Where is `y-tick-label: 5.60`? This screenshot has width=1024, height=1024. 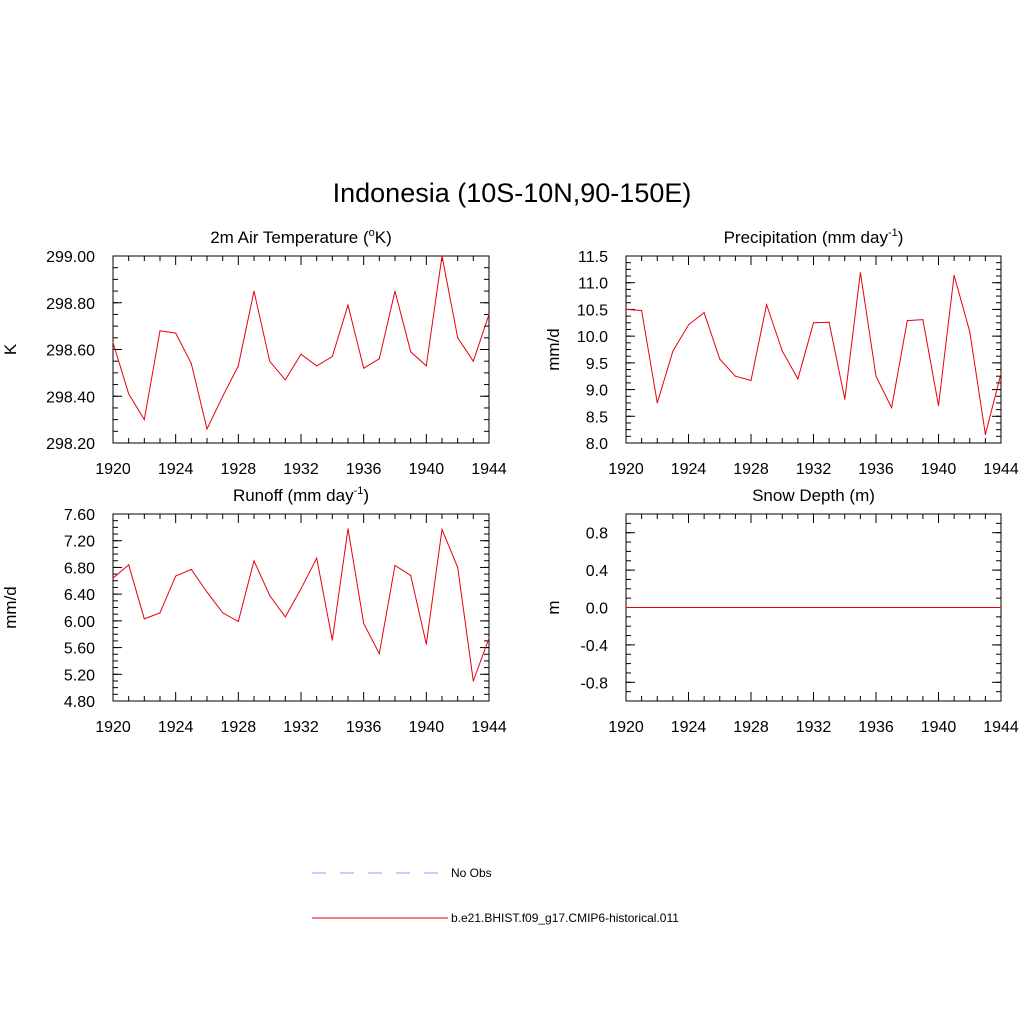
y-tick-label: 5.60 is located at coordinates (79, 649).